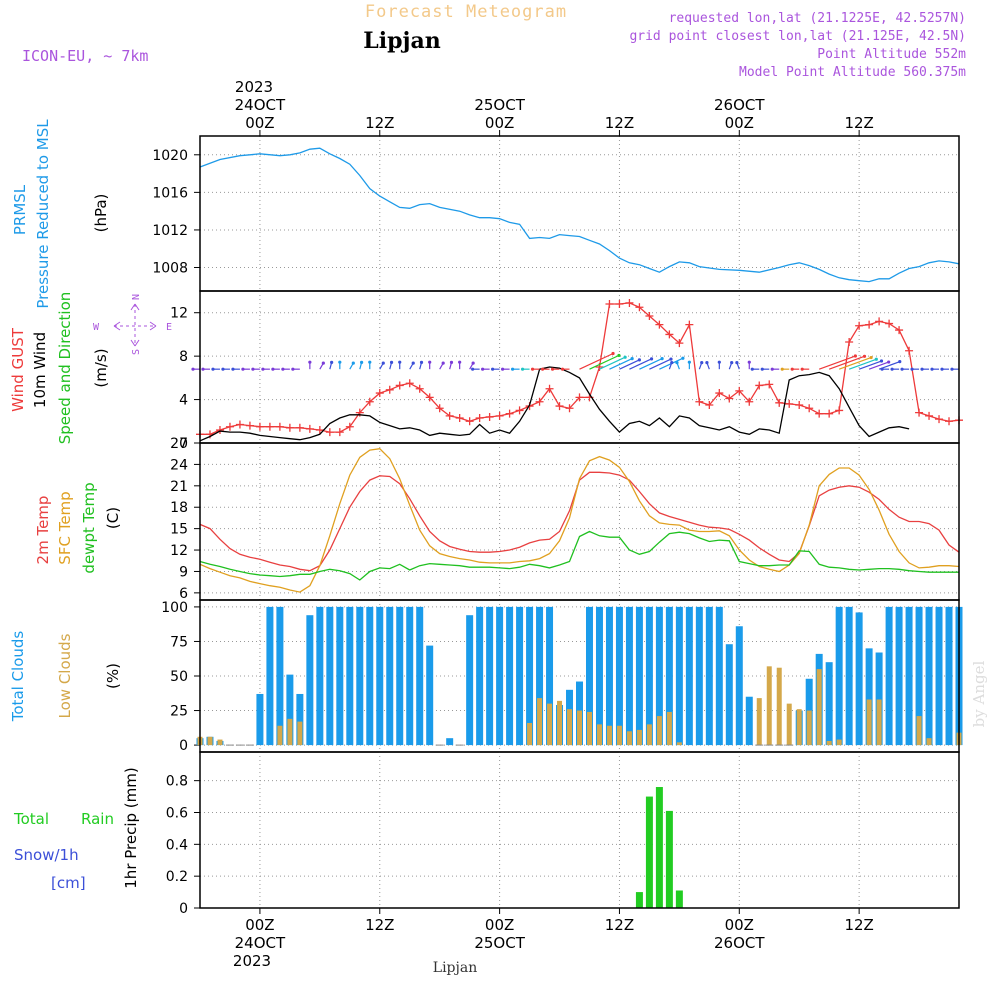 This screenshot has height=1000, width=1000. What do you see at coordinates (259, 123) in the screenshot?
I see `top-hour-label: 00Z` at bounding box center [259, 123].